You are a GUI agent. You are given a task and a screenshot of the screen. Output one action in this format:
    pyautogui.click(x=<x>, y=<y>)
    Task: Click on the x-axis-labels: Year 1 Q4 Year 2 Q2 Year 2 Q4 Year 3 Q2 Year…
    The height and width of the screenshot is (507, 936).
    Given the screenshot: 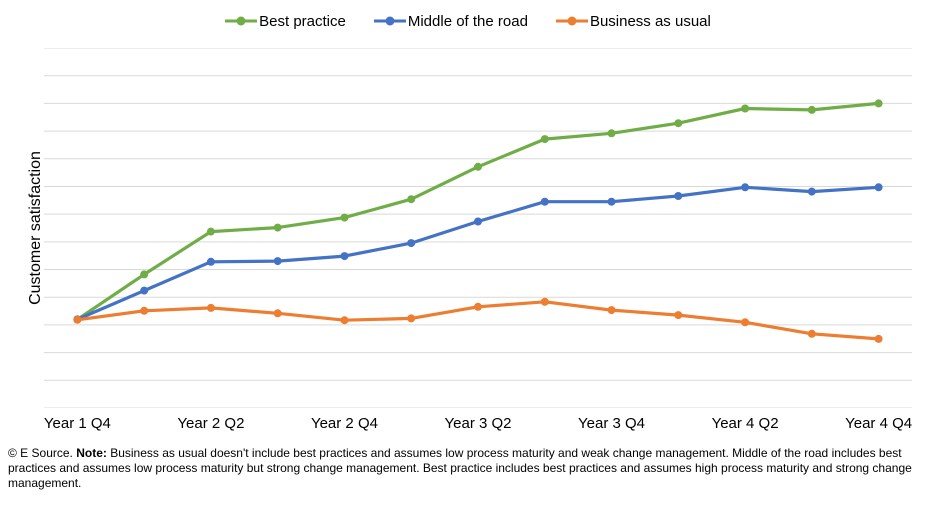 What is the action you would take?
    pyautogui.click(x=468, y=426)
    